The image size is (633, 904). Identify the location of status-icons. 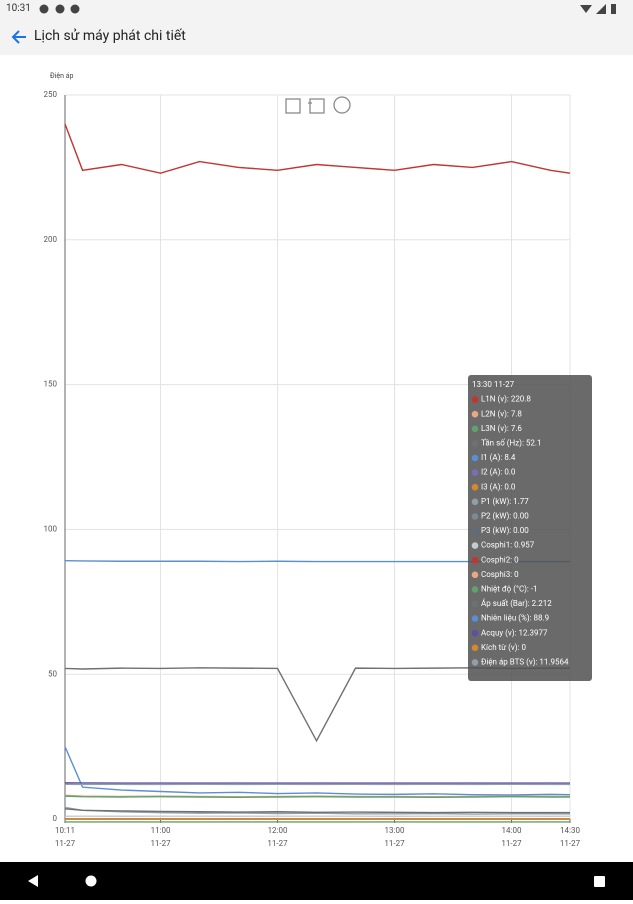
(316, 9).